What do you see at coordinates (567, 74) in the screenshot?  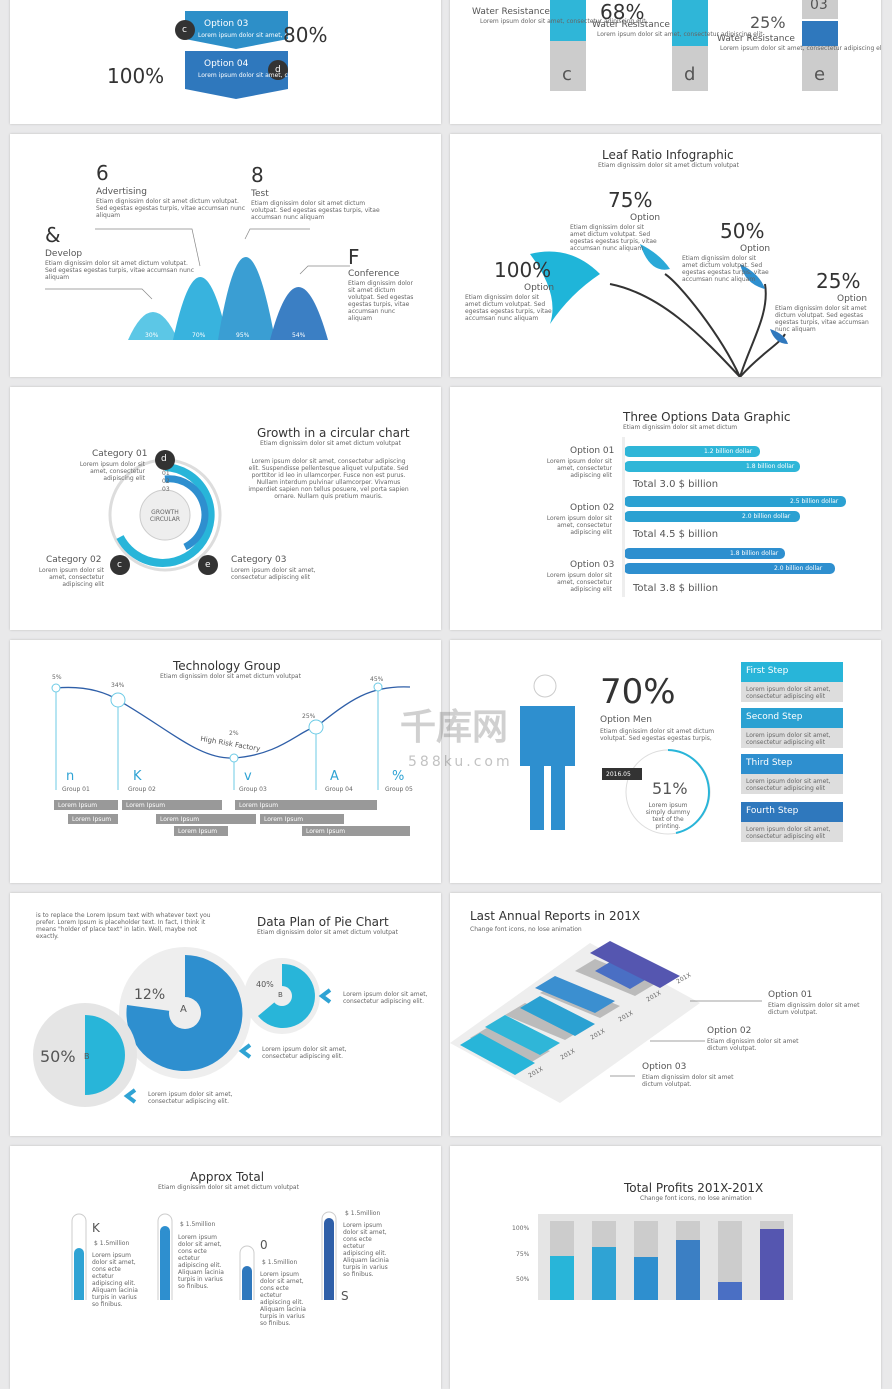 I see `text: c` at bounding box center [567, 74].